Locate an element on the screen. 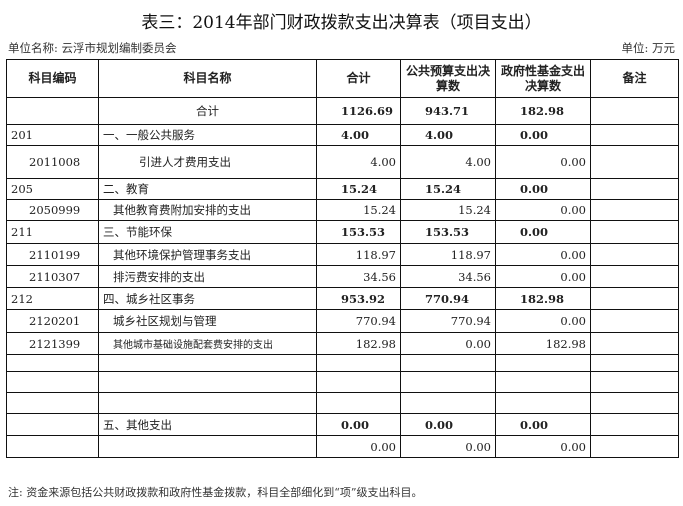 The height and width of the screenshot is (506, 683). cell-name: 引进人才费用支出 is located at coordinates (207, 162).